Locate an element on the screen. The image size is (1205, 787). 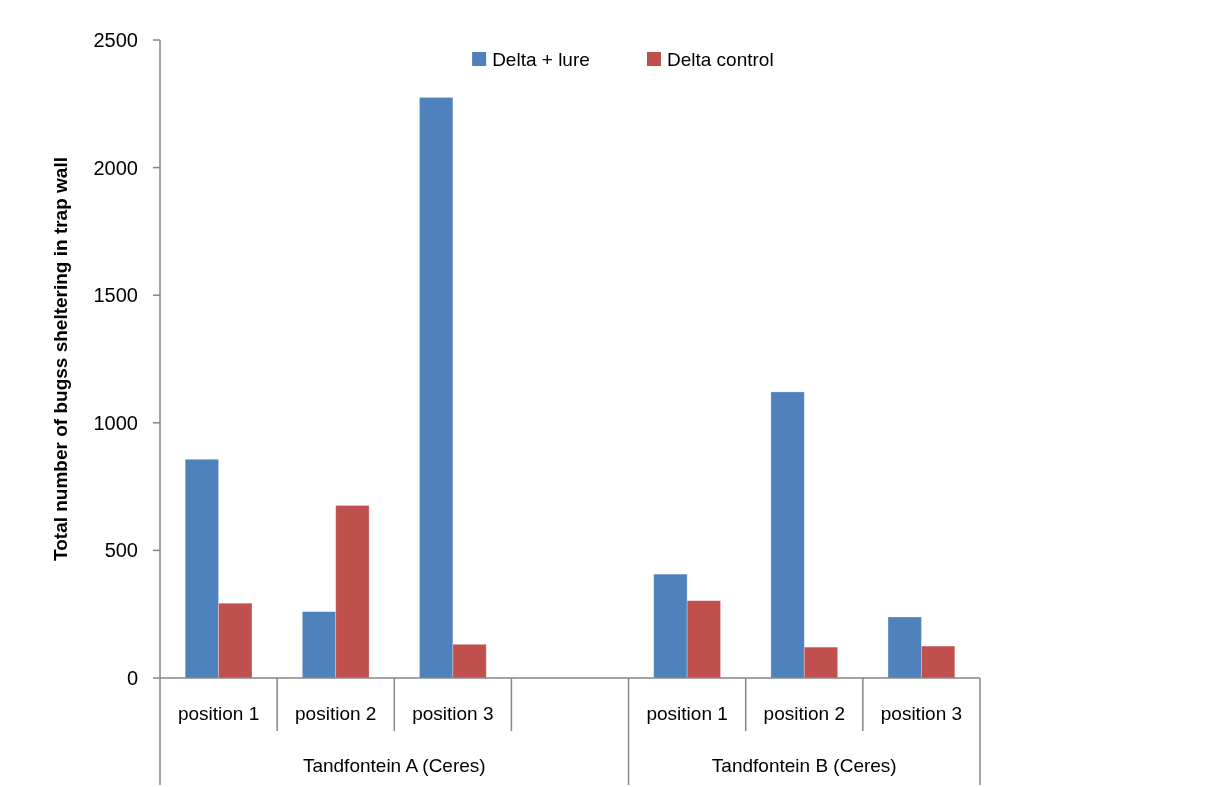
y-tick-label: 500 is located at coordinates (121, 550).